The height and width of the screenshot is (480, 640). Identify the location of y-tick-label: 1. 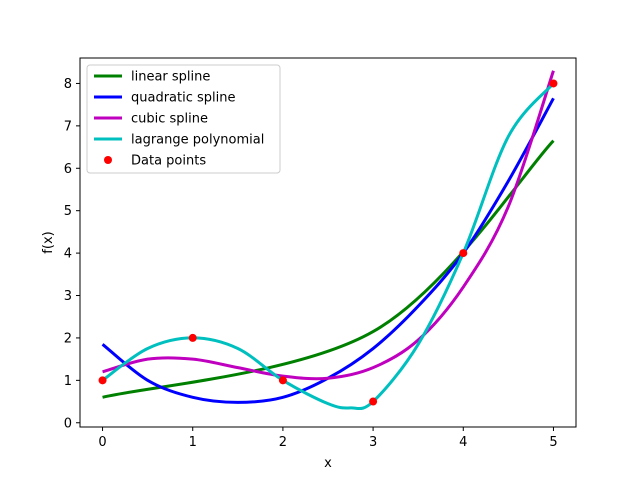
(68, 381).